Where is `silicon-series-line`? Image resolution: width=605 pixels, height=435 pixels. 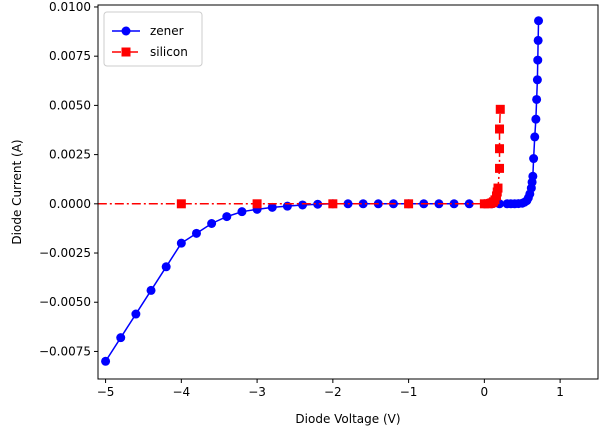
silicon-series-line is located at coordinates (300, 157).